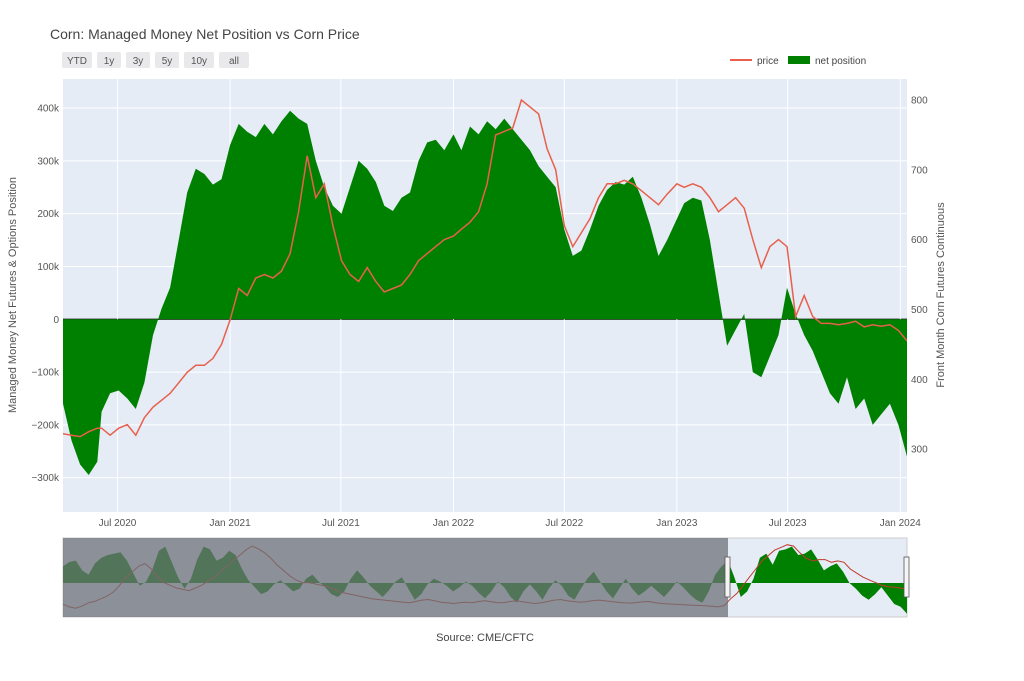 This screenshot has width=1024, height=681. I want to click on range-slider, so click(486, 577).